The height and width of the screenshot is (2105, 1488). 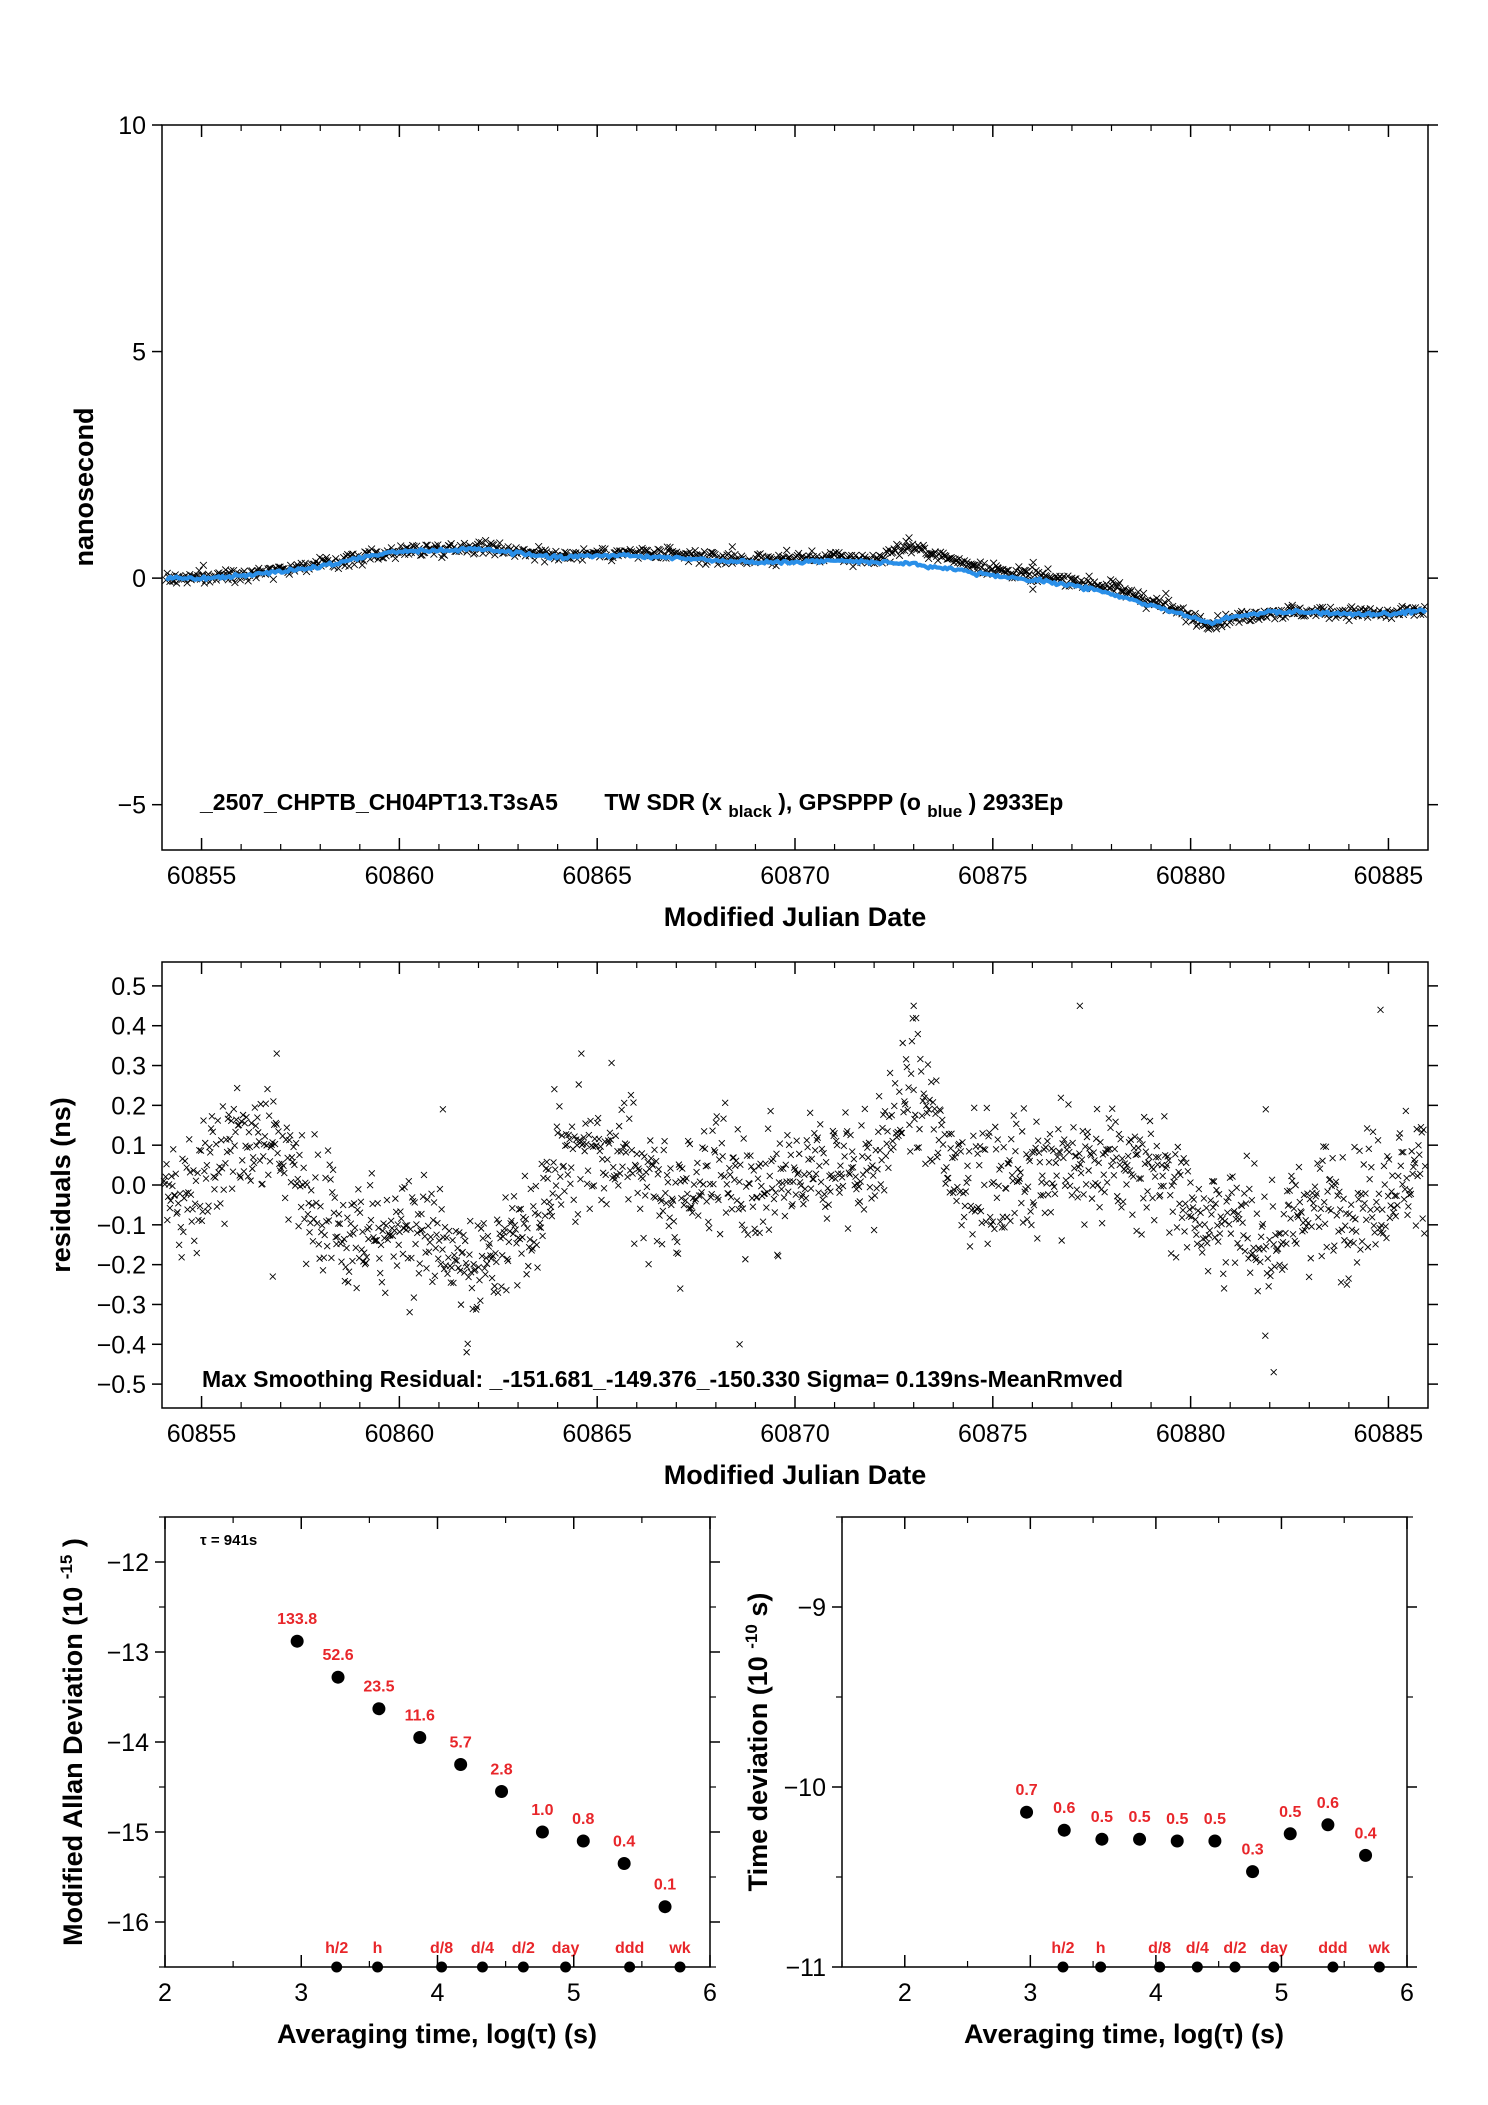 I want to click on mdev-tick-layer: 2 3 4 5 6 −12 −13 −14 −15 −16, so click(x=413, y=1761).